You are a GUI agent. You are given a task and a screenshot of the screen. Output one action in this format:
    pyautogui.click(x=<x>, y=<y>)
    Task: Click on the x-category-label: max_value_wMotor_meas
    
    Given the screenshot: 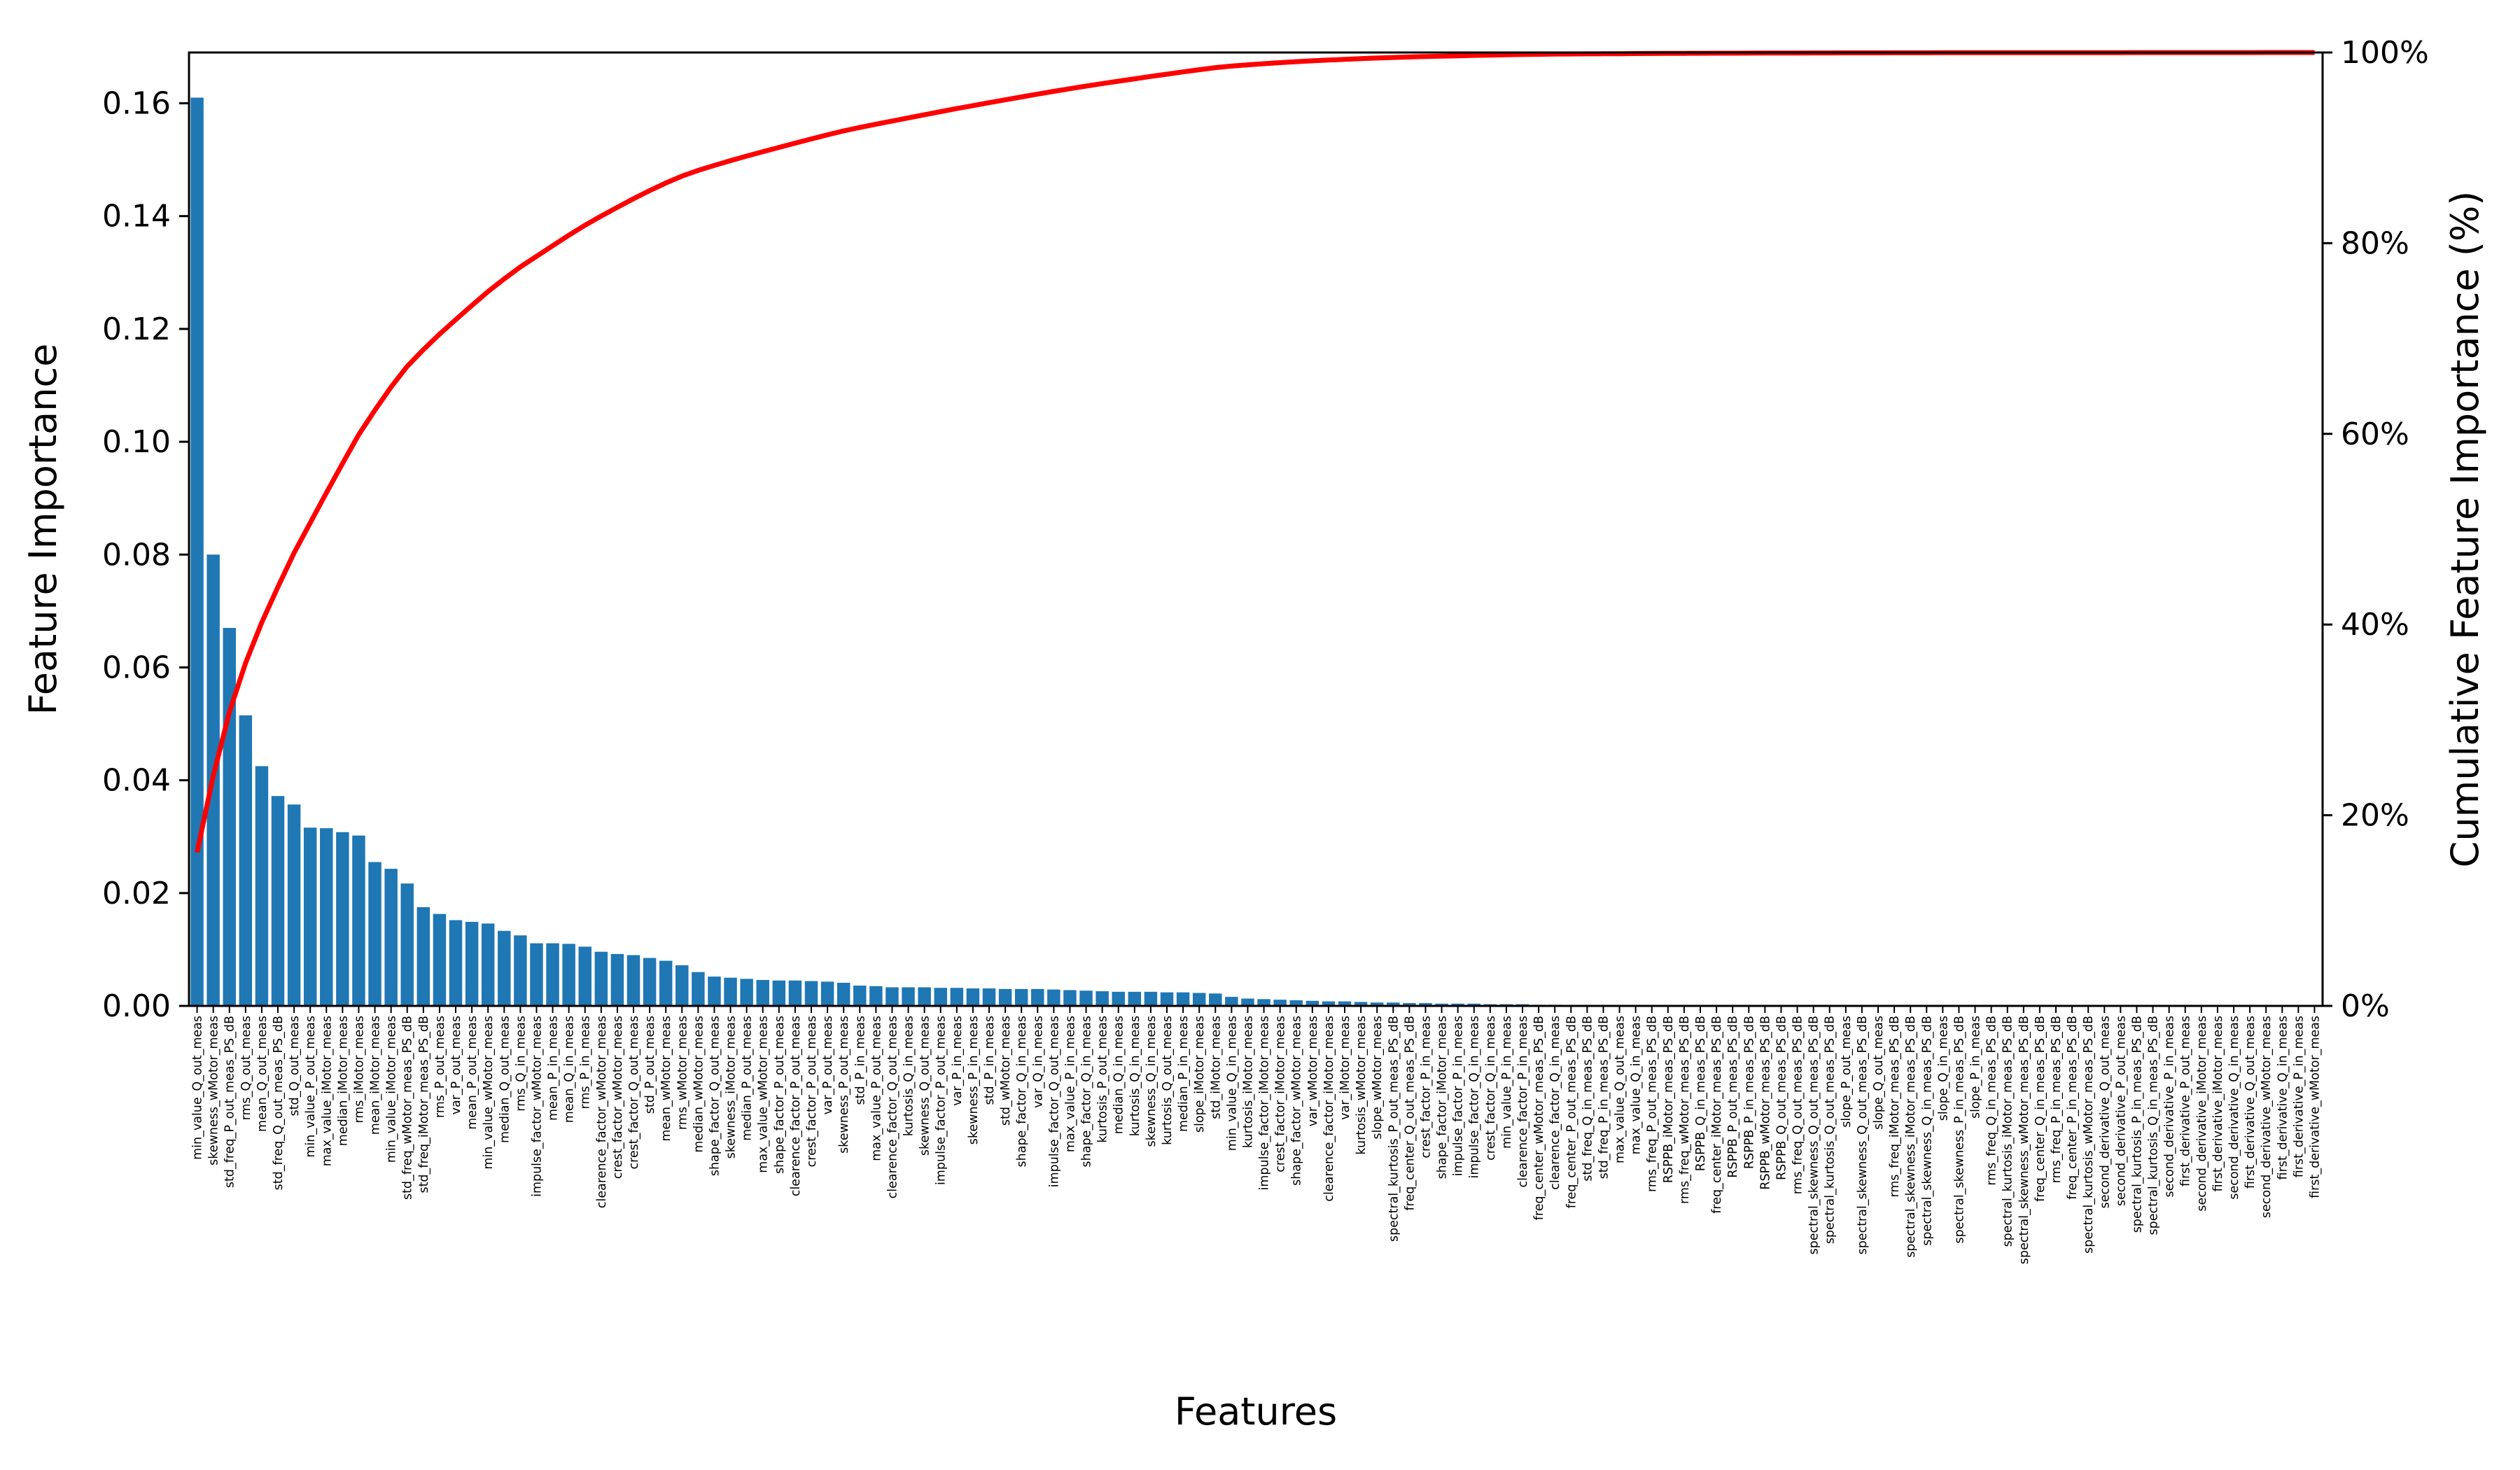 What is the action you would take?
    pyautogui.click(x=764, y=1094)
    